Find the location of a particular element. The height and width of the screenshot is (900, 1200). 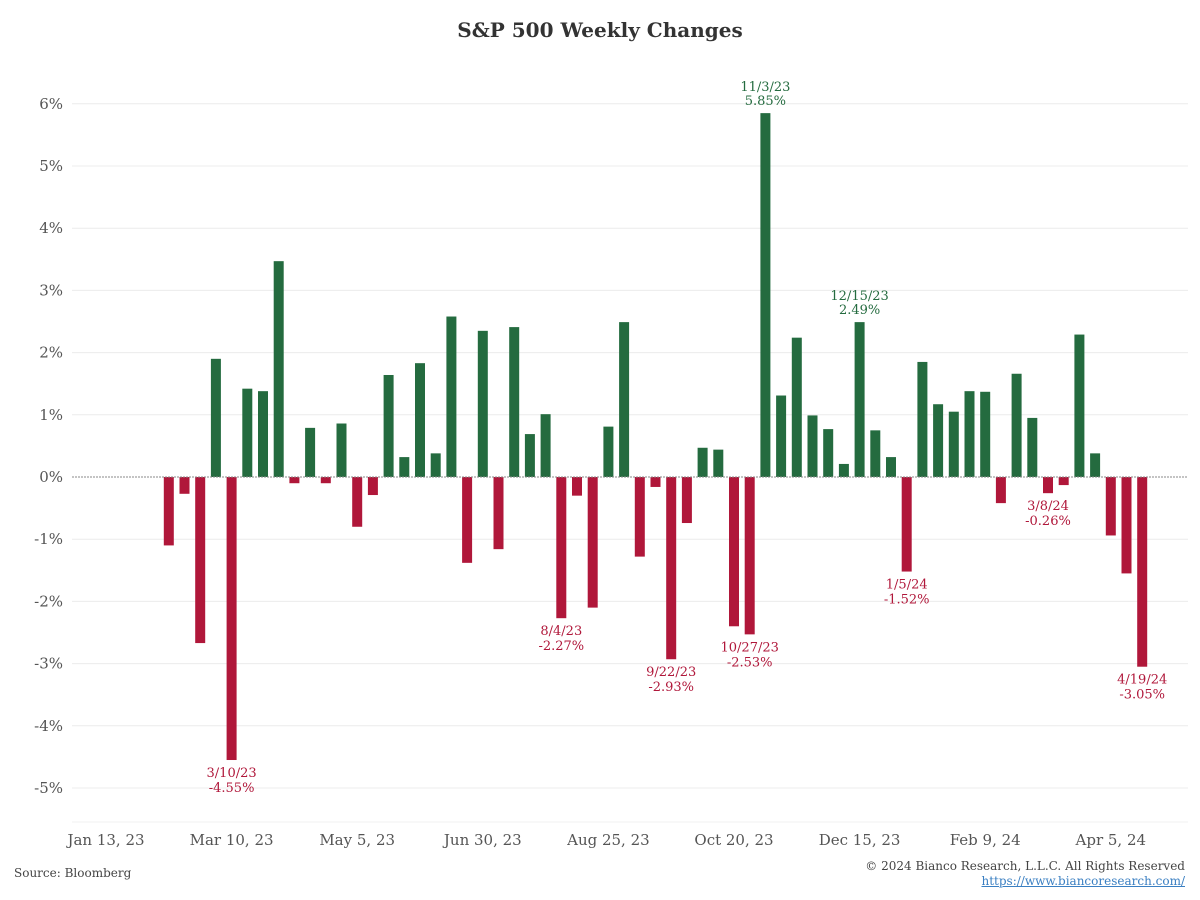

annotation-value: -2.53% is located at coordinates (750, 662).